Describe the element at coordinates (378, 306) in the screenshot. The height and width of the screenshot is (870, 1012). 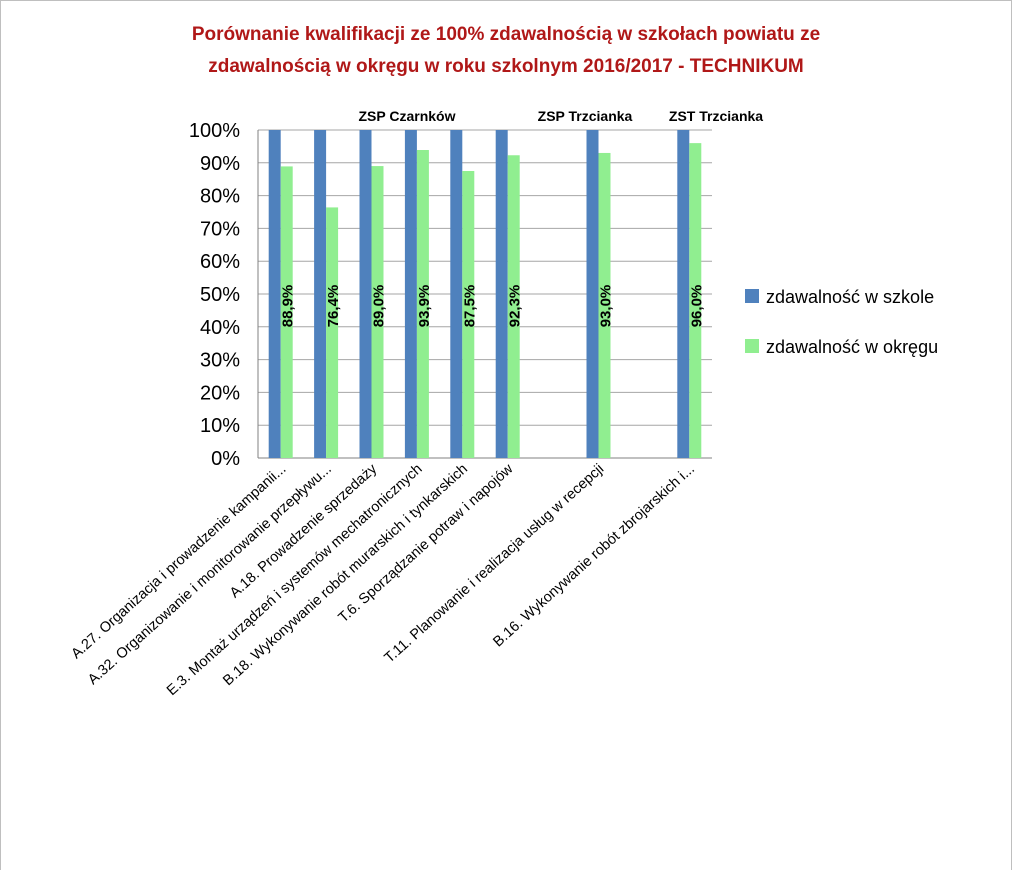
I see `data-label: 89,0%` at that location.